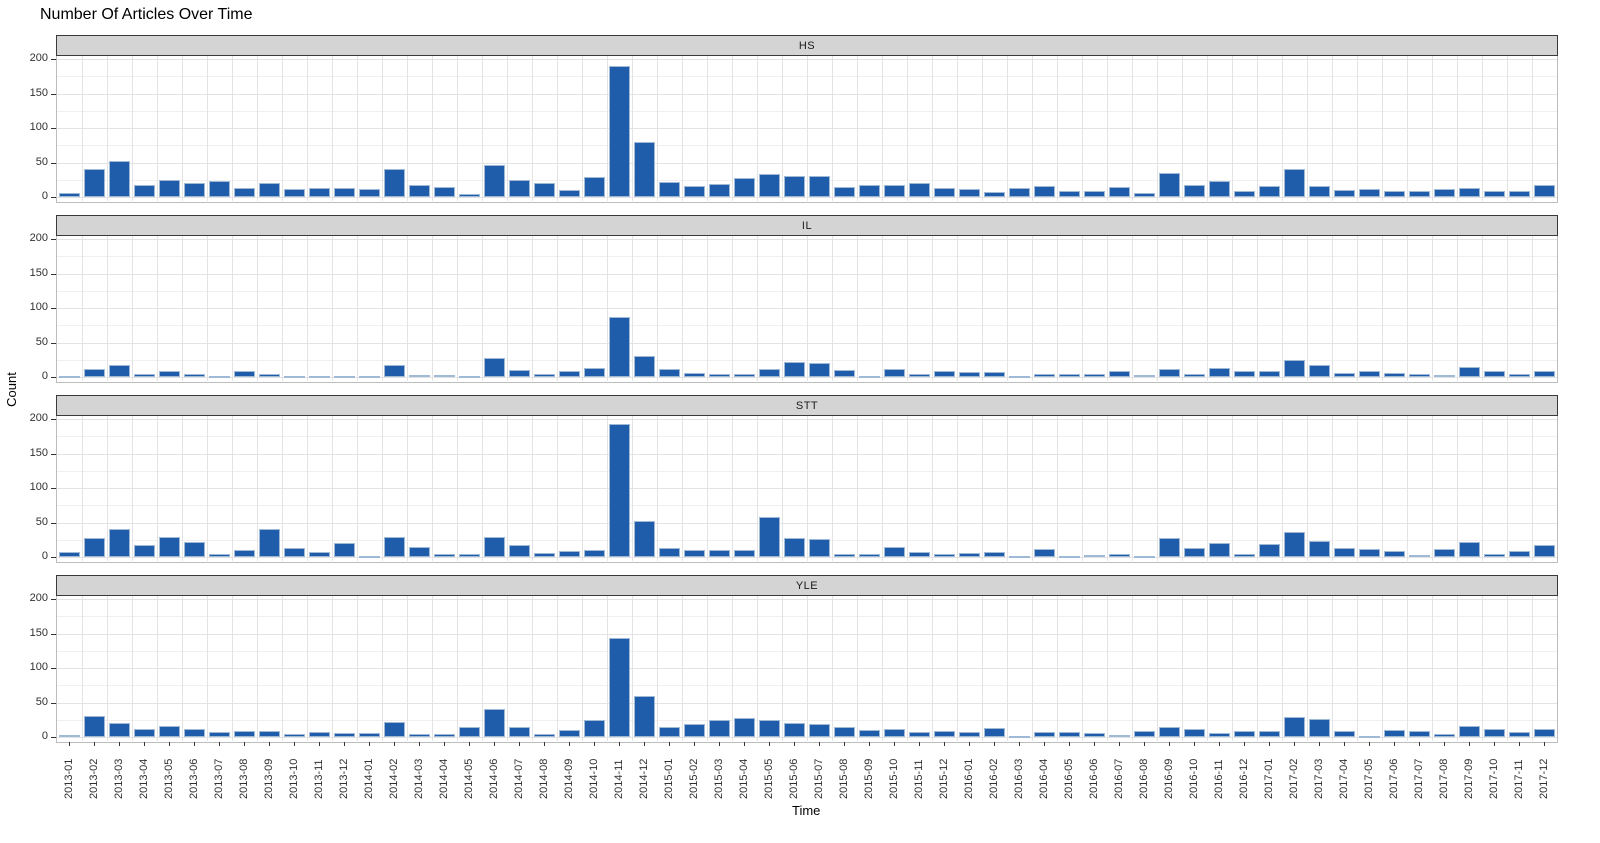  I want to click on x-tick-label: 2014-04, so click(444, 778).